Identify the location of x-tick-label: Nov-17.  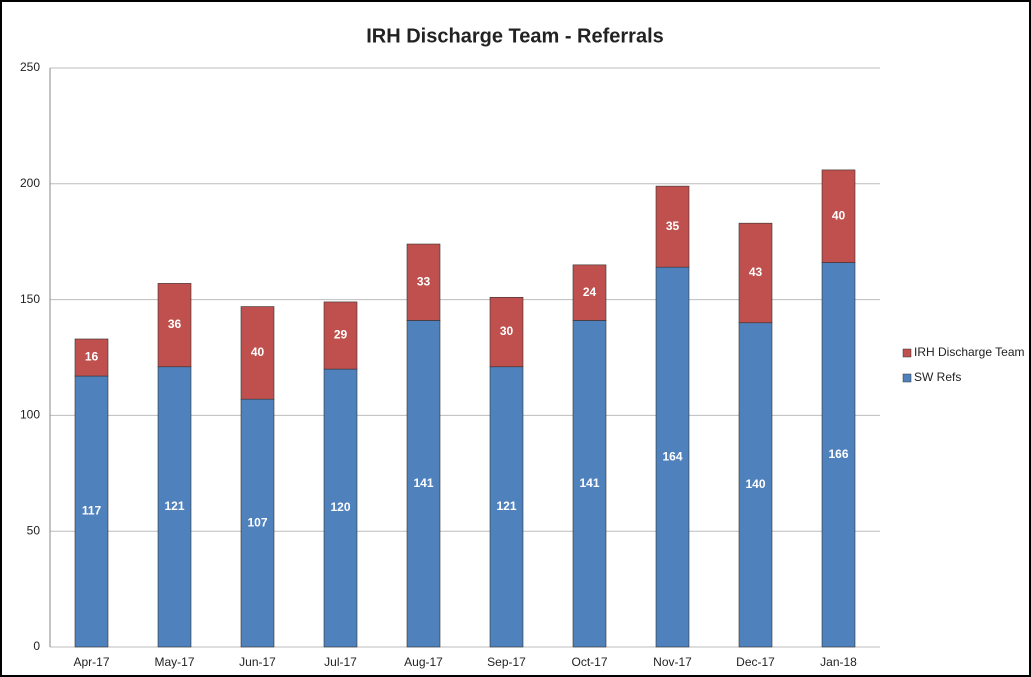
(672, 662).